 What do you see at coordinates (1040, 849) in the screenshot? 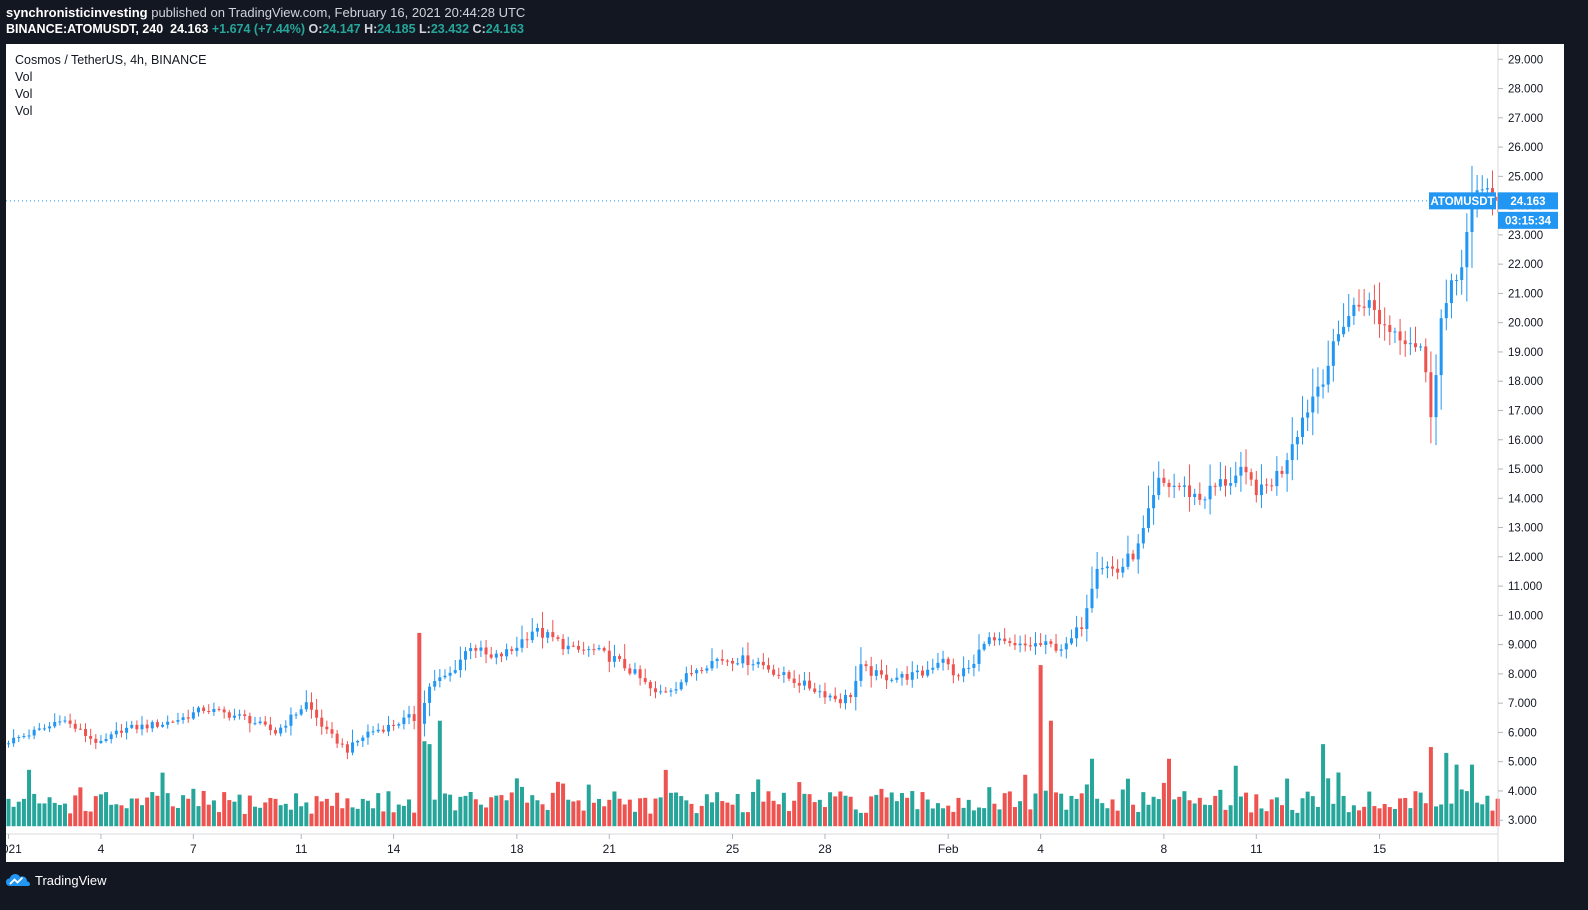
I see `time-tick-label: 4` at bounding box center [1040, 849].